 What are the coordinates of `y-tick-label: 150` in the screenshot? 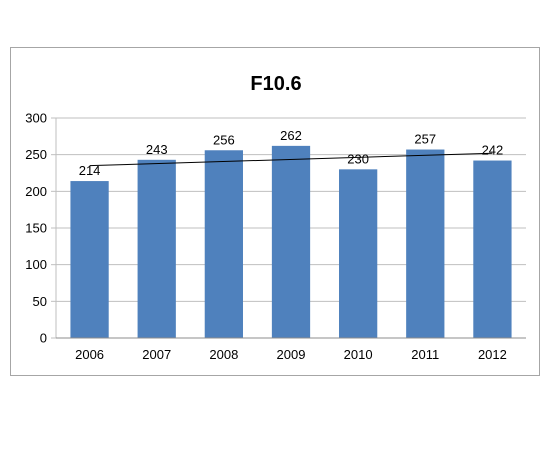 It's located at (36, 228).